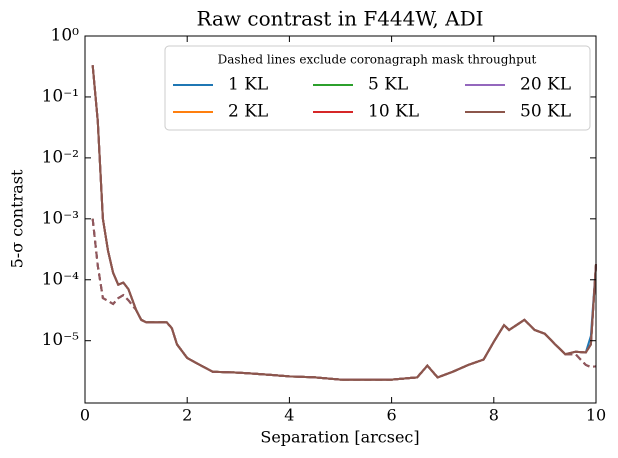 The width and height of the screenshot is (618, 458). What do you see at coordinates (339, 437) in the screenshot?
I see `x-axis-label: Separation [arcsec]` at bounding box center [339, 437].